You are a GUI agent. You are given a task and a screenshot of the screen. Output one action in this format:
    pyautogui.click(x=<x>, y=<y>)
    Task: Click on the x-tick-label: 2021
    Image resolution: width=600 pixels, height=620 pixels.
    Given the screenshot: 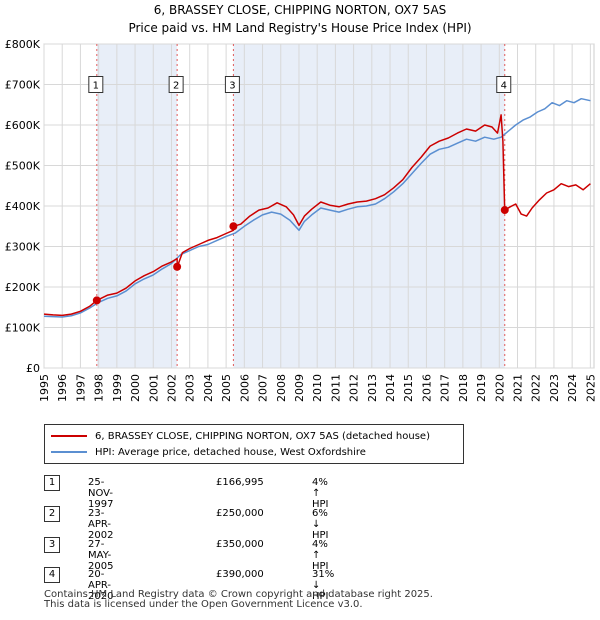 What is the action you would take?
    pyautogui.click(x=518, y=388)
    